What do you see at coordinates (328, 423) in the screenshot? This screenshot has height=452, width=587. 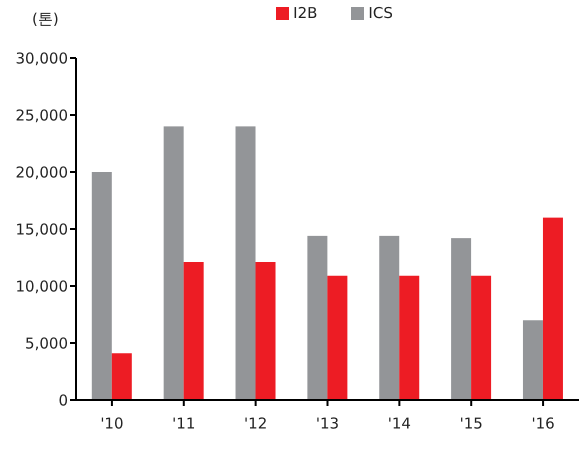 I see `x-tick-label: '13` at bounding box center [328, 423].